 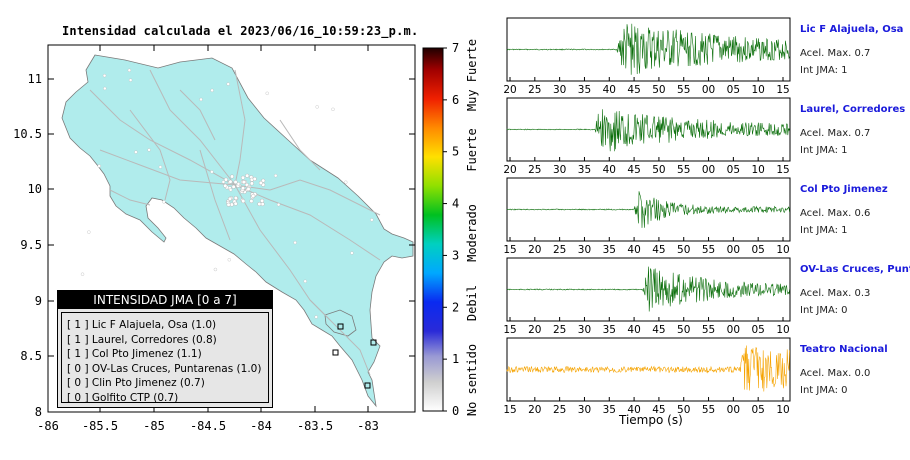 I want to click on jma-intensity: Int JMA: 0, so click(x=824, y=390).